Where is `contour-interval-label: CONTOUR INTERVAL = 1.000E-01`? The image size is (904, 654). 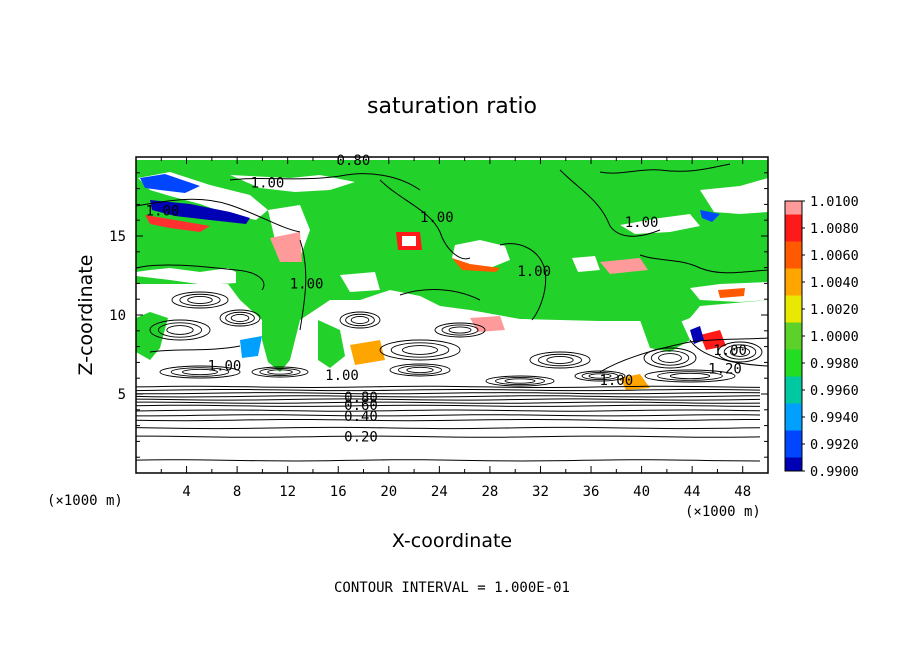
contour-interval-label: CONTOUR INTERVAL = 1.000E-01 is located at coordinates (452, 588).